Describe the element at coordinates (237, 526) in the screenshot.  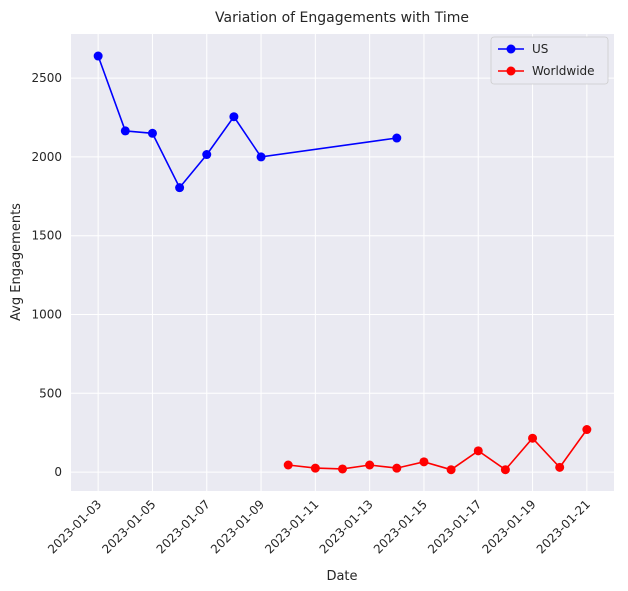
I see `x-tick-label: 2023-01-09` at that location.